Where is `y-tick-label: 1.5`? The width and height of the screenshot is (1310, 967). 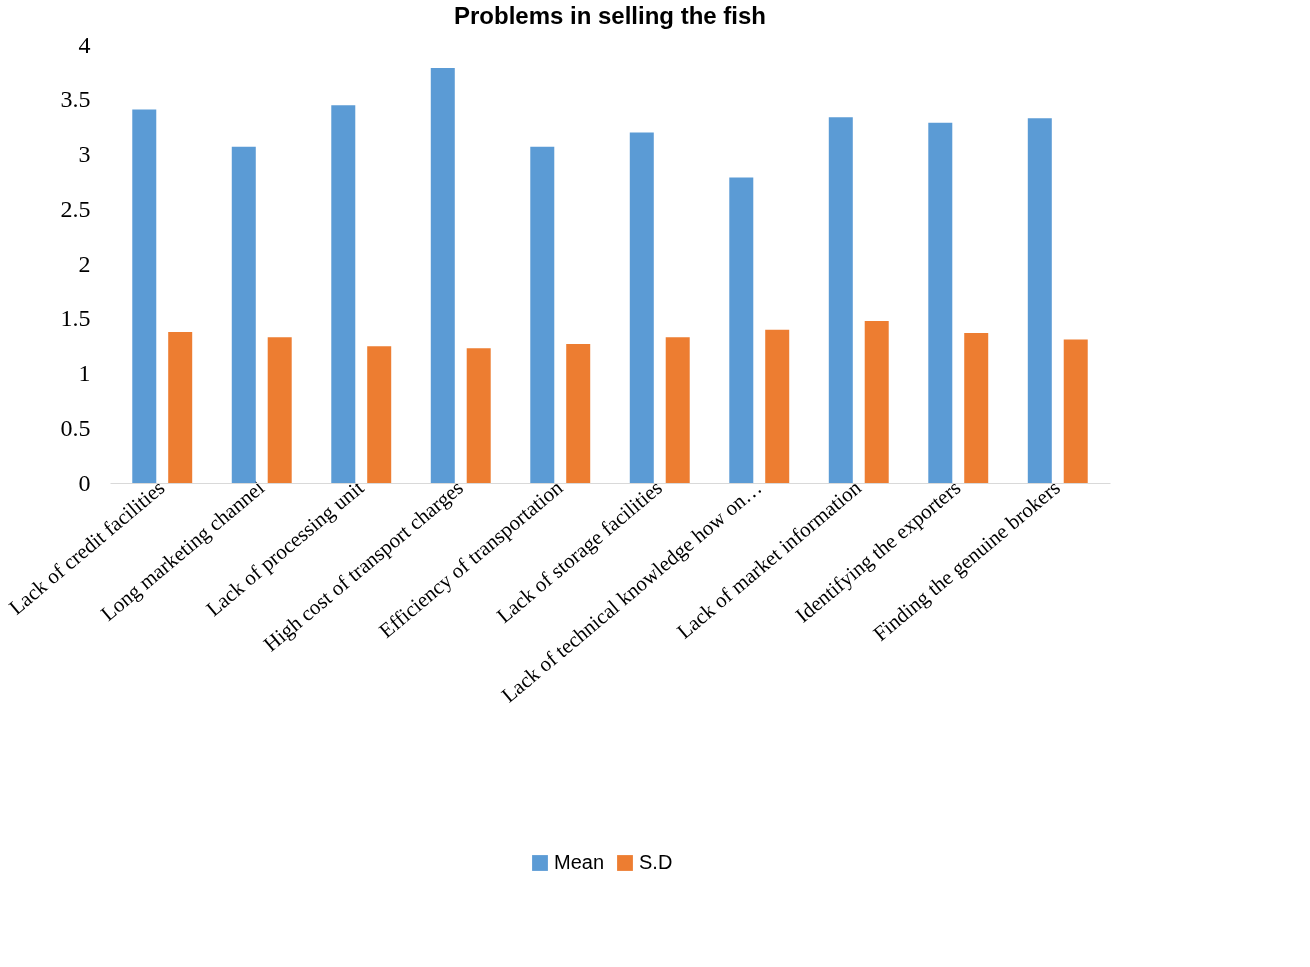 y-tick-label: 1.5 is located at coordinates (75, 318).